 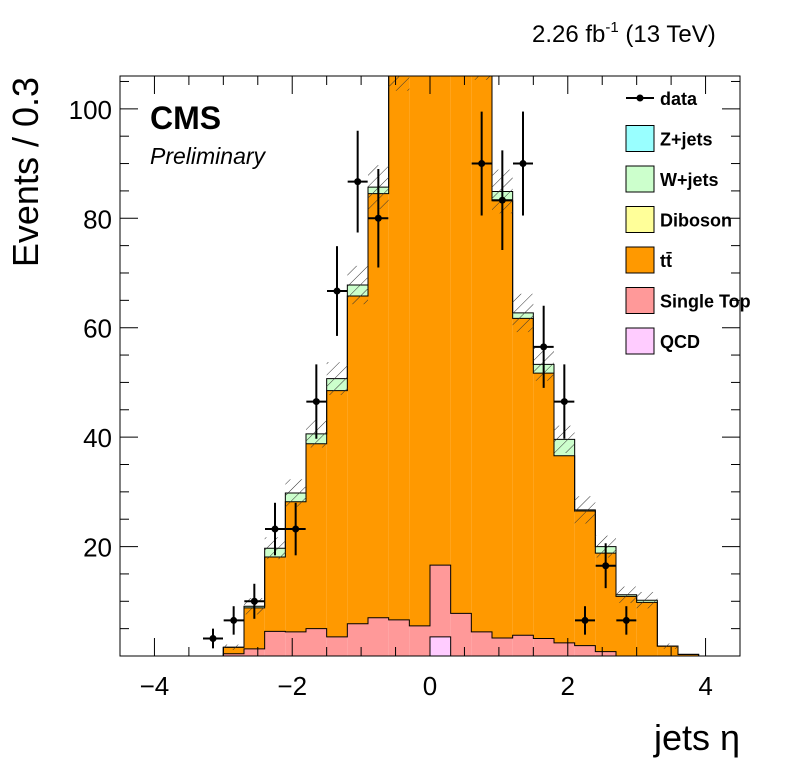 What do you see at coordinates (185, 118) in the screenshot?
I see `cms-label: CMS` at bounding box center [185, 118].